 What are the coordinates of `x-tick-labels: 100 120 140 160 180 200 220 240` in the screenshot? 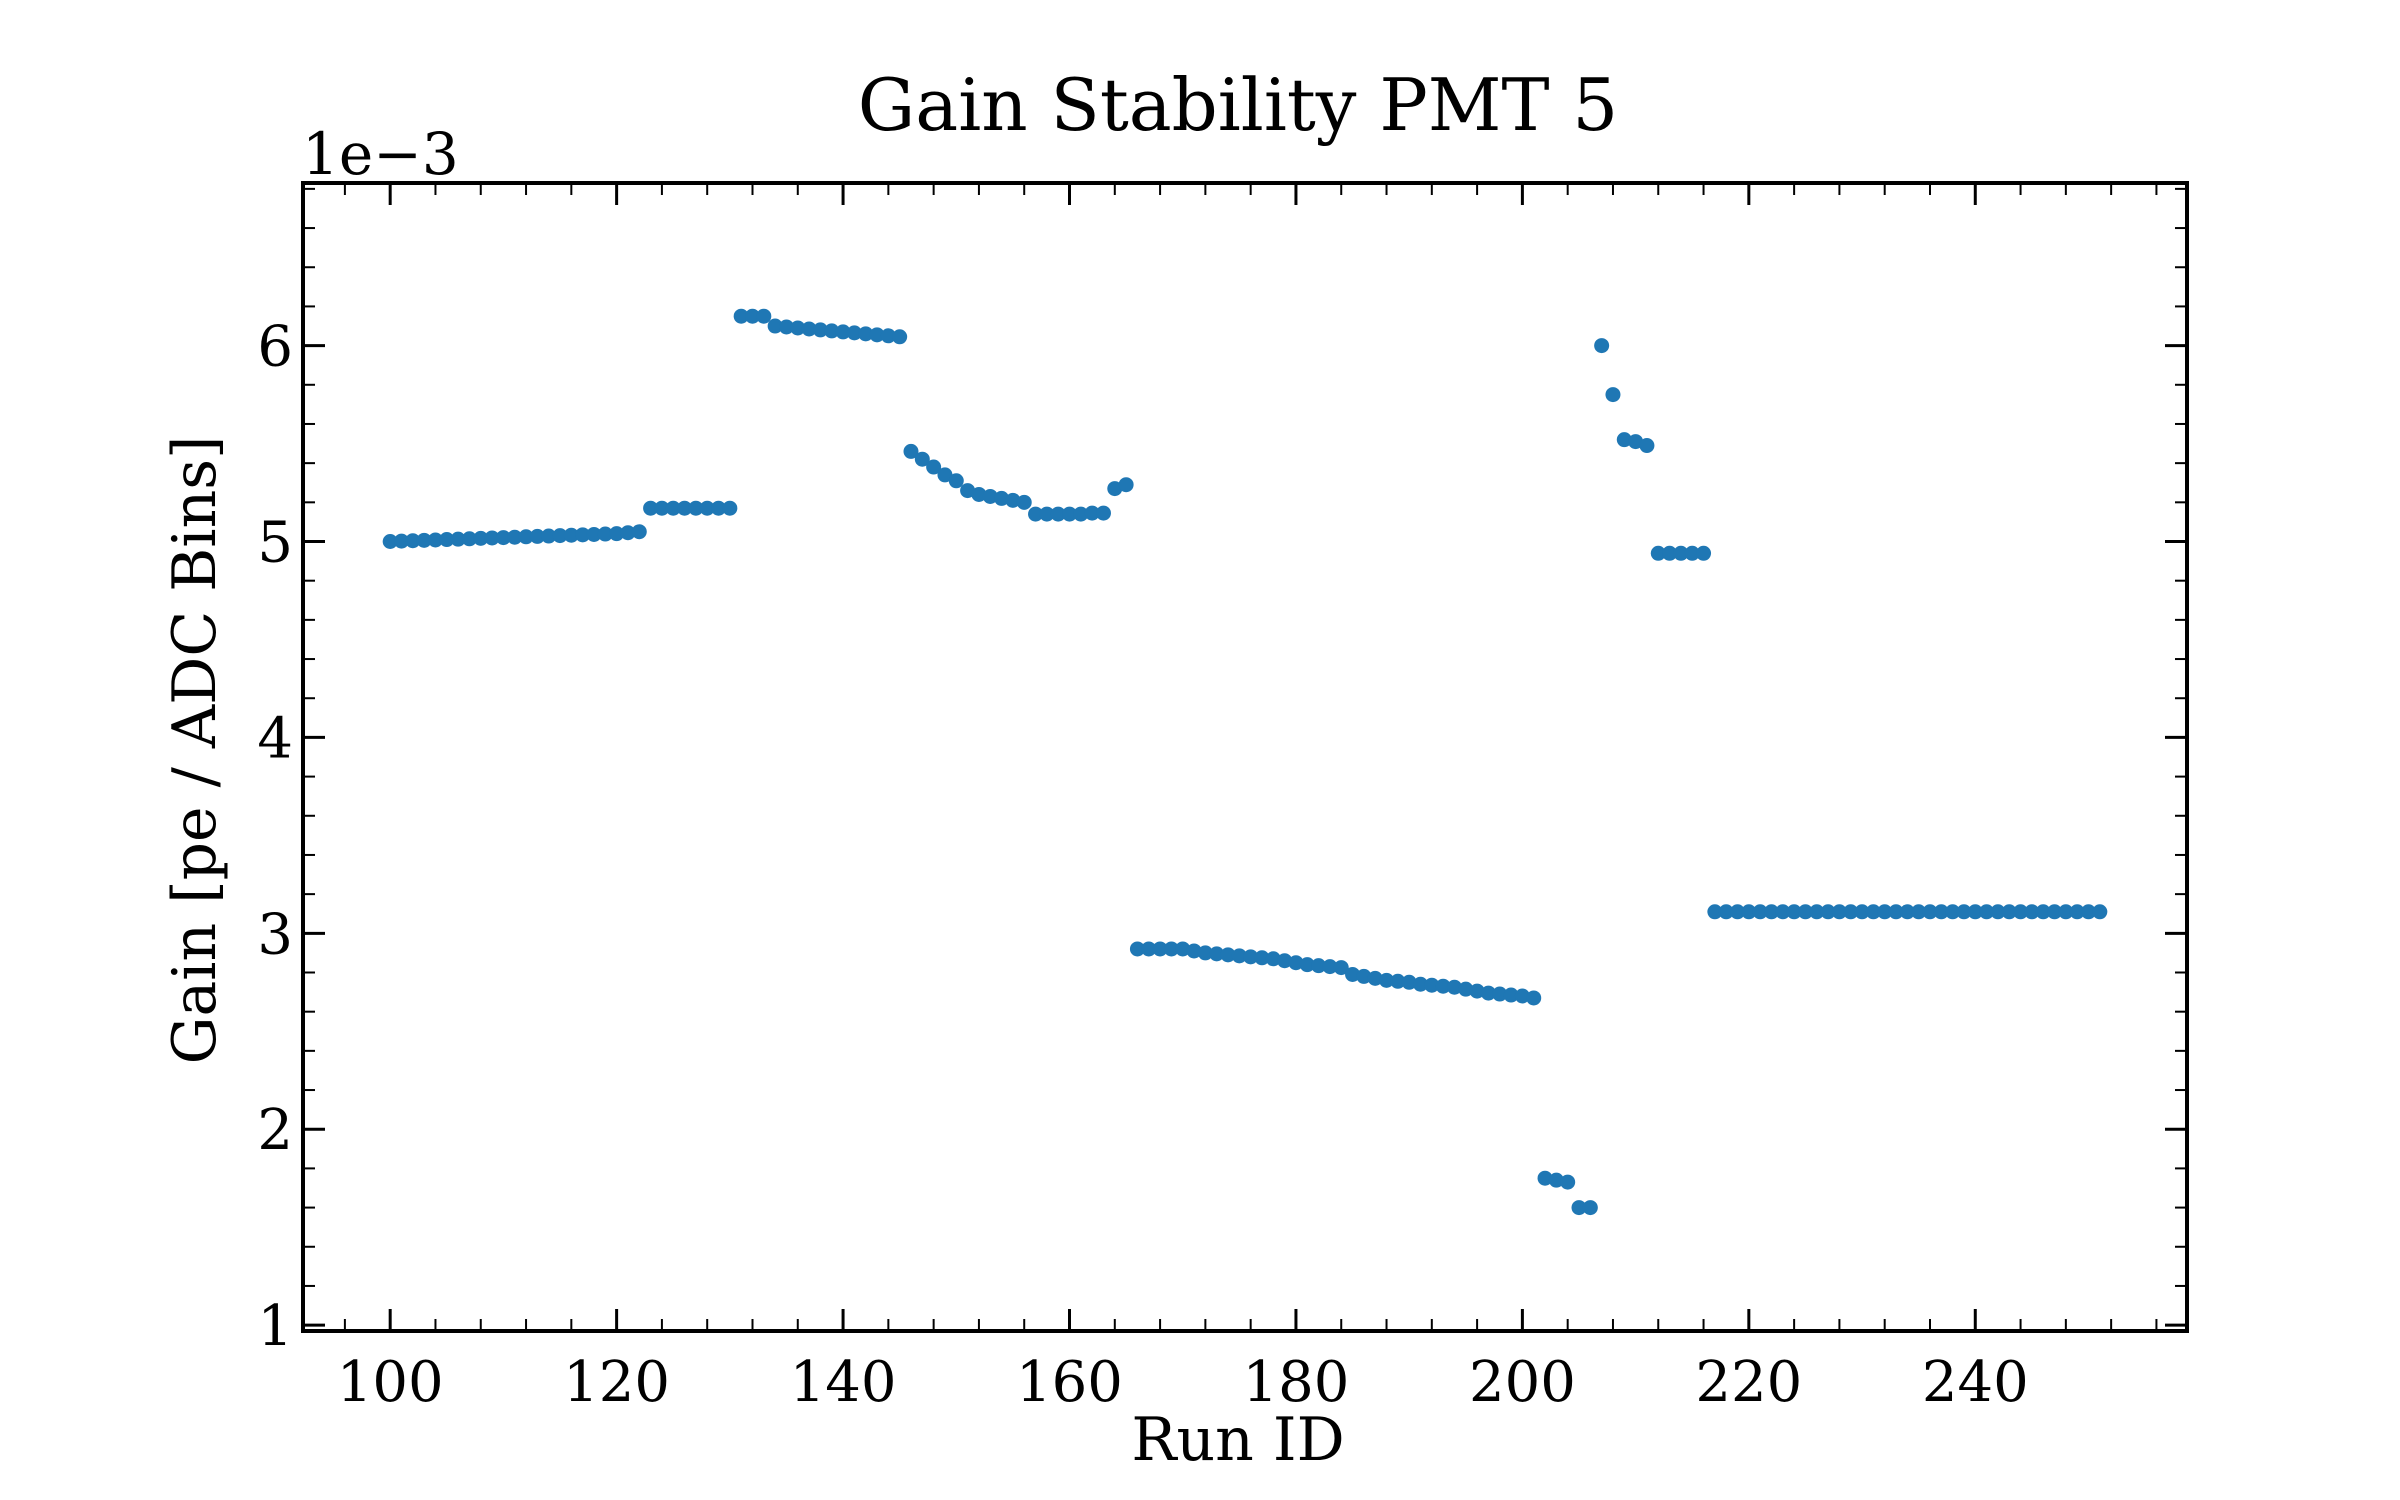 It's located at (1183, 1382).